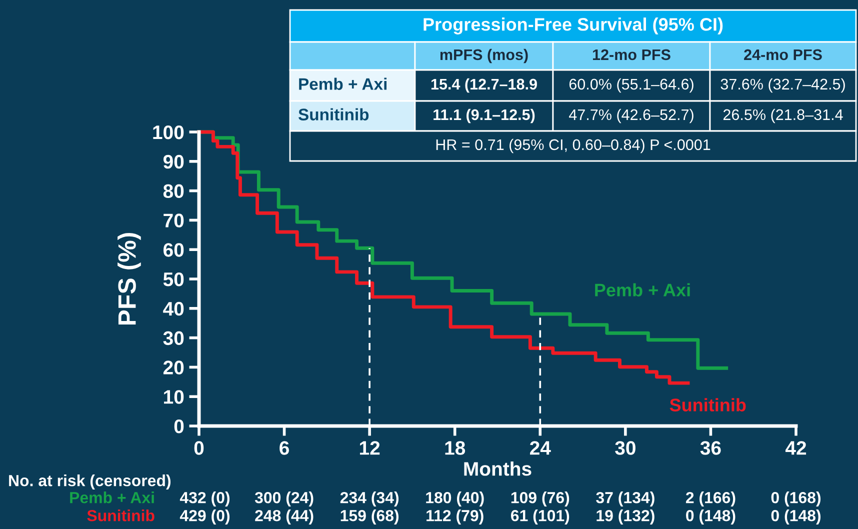 The height and width of the screenshot is (529, 858). I want to click on text: 37 (134), so click(625, 499).